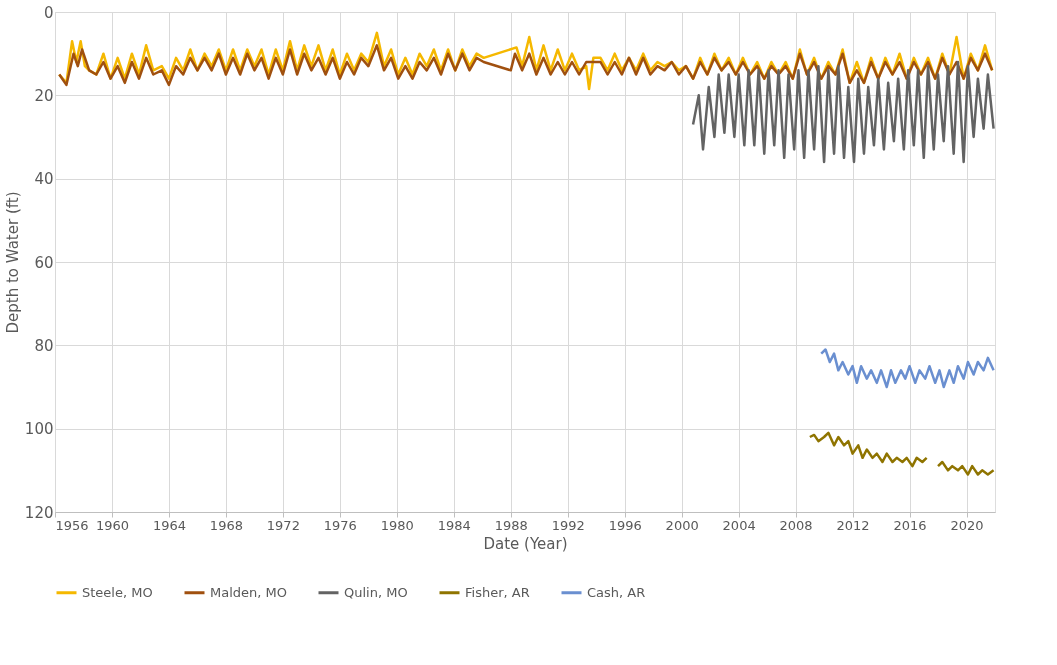  Describe the element at coordinates (283, 525) in the screenshot. I see `x-tick-label: 1972` at that location.